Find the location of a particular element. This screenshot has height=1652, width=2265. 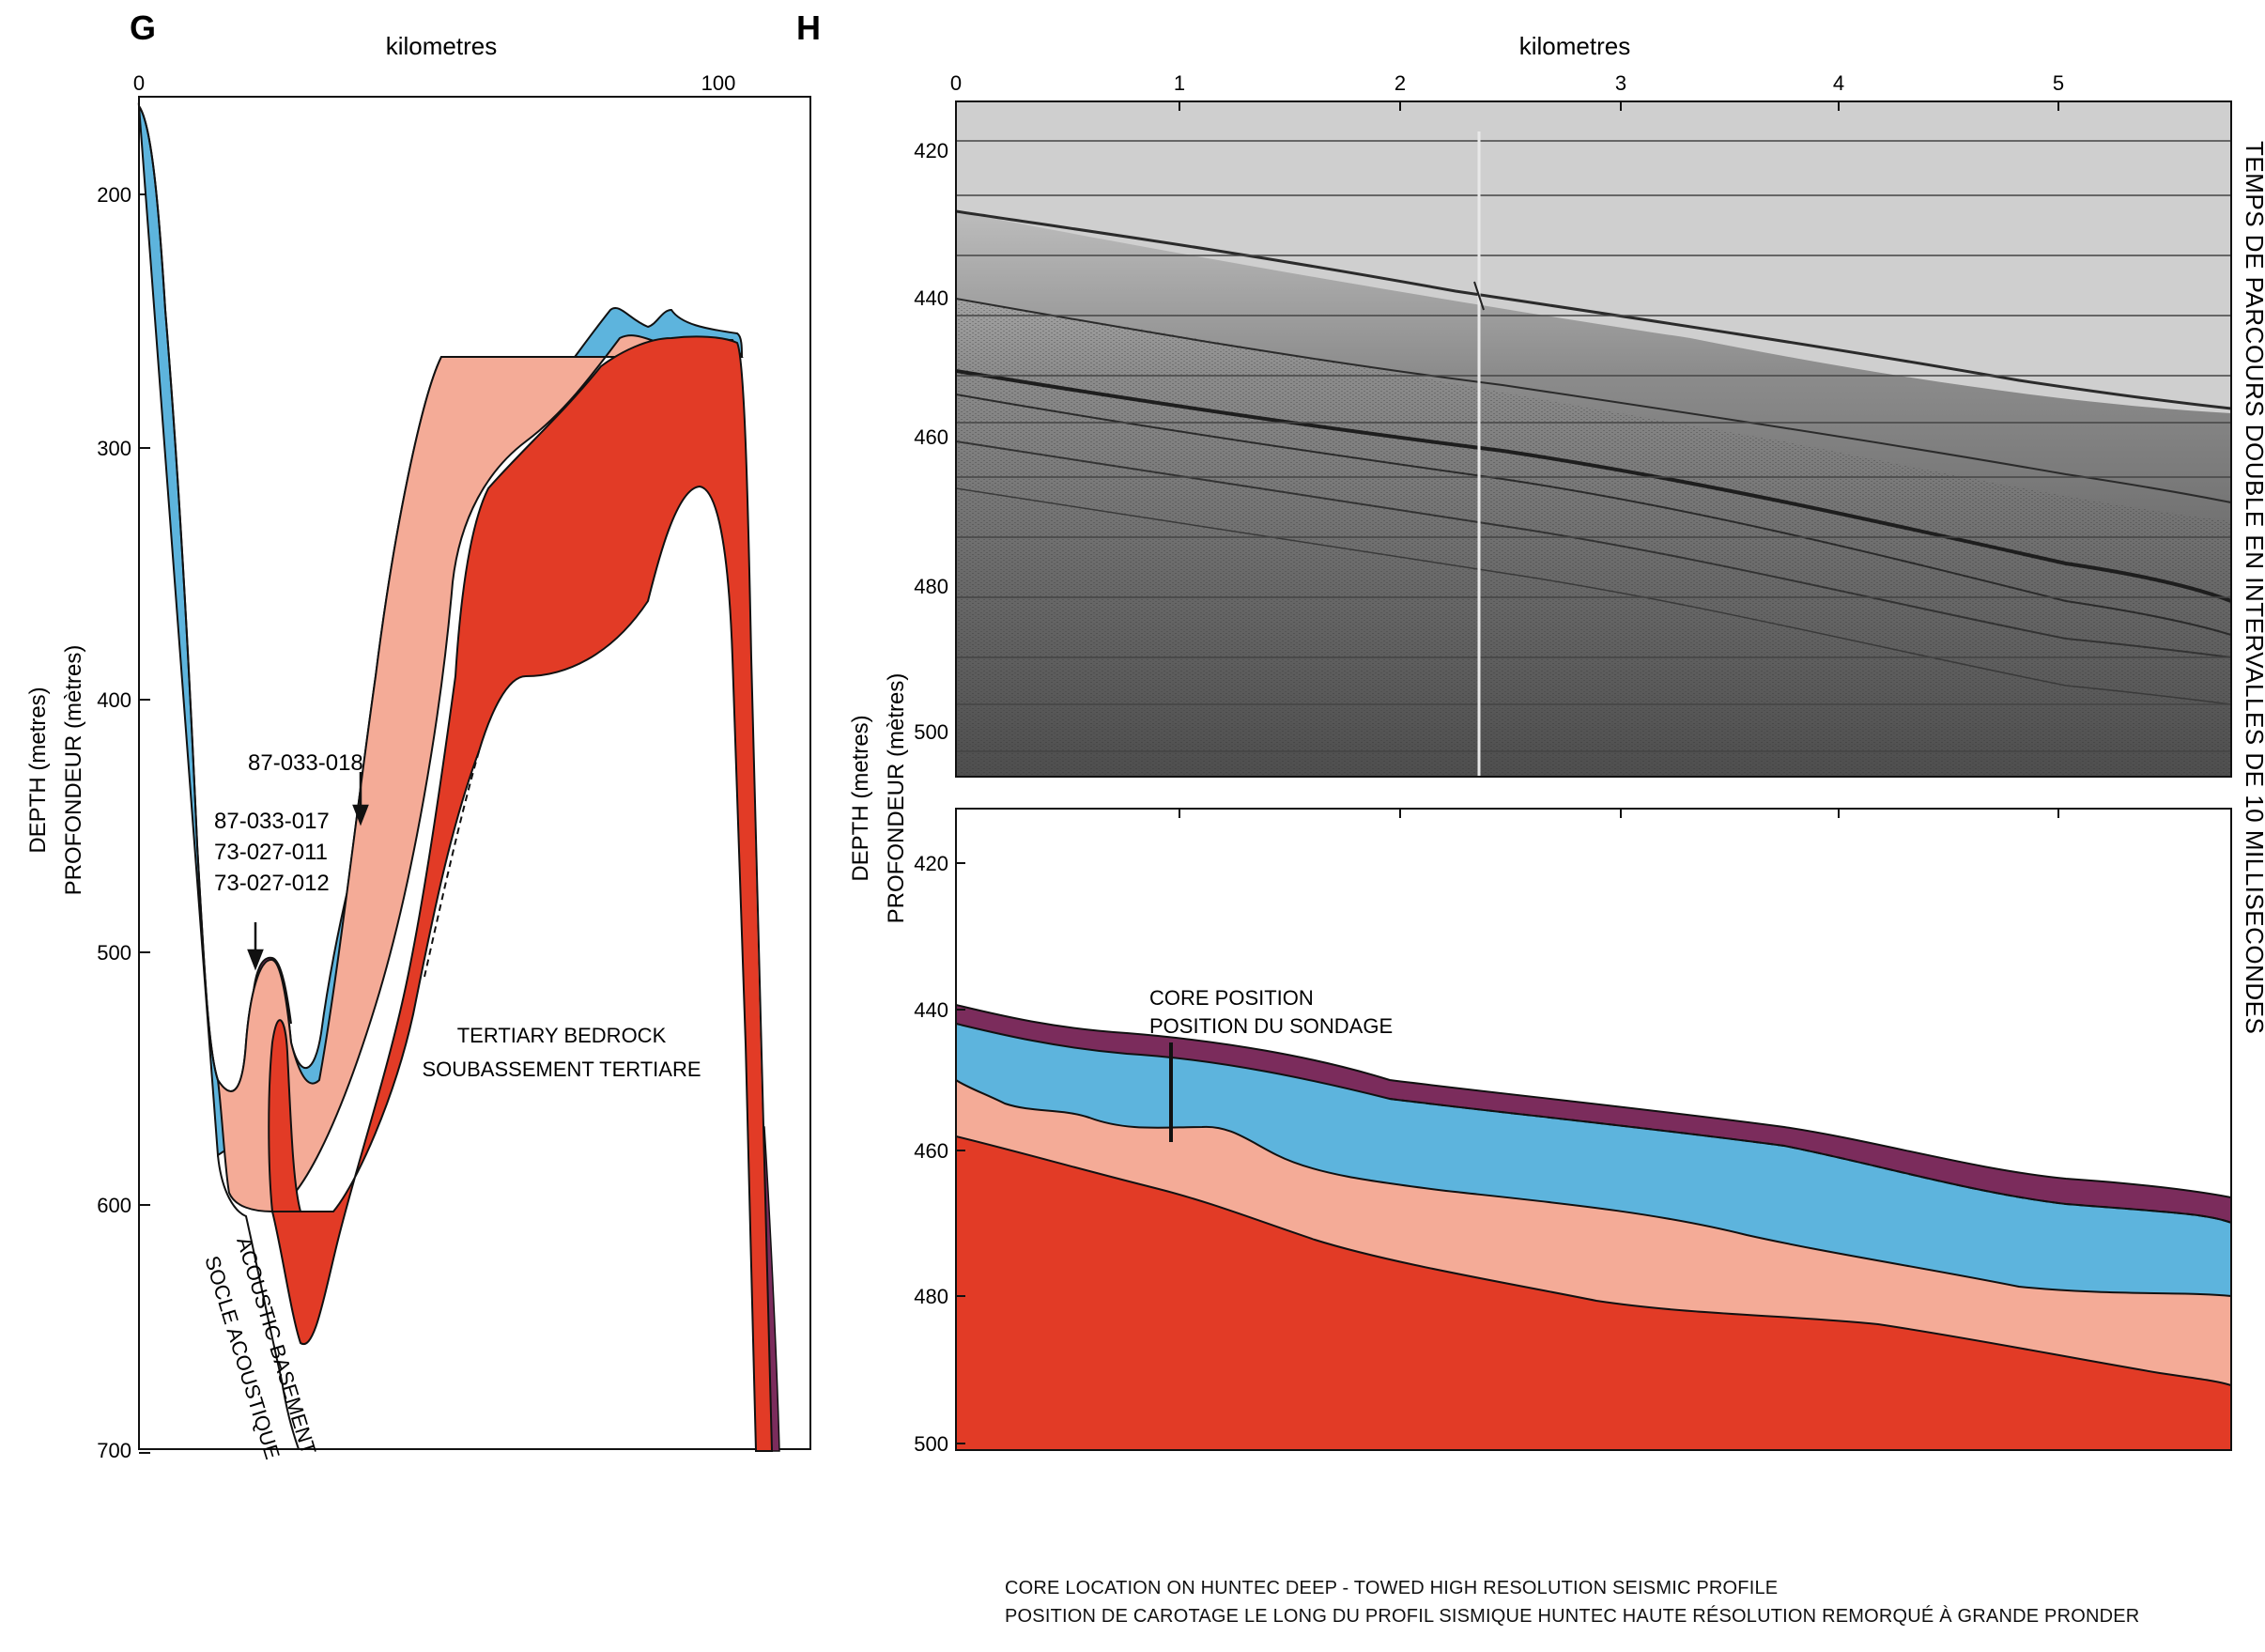

panel-g-y-axis-title-fr: PROFONDEUR (mètres) is located at coordinates (73, 770).